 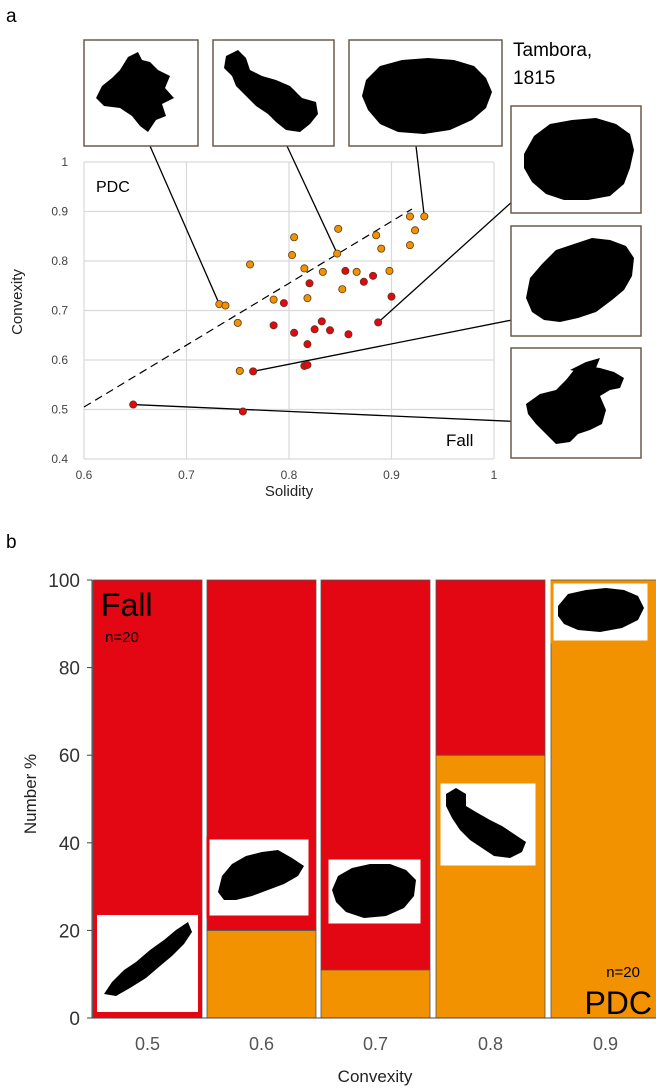 What do you see at coordinates (59, 360) in the screenshot?
I see `y-tick-label: 0.6` at bounding box center [59, 360].